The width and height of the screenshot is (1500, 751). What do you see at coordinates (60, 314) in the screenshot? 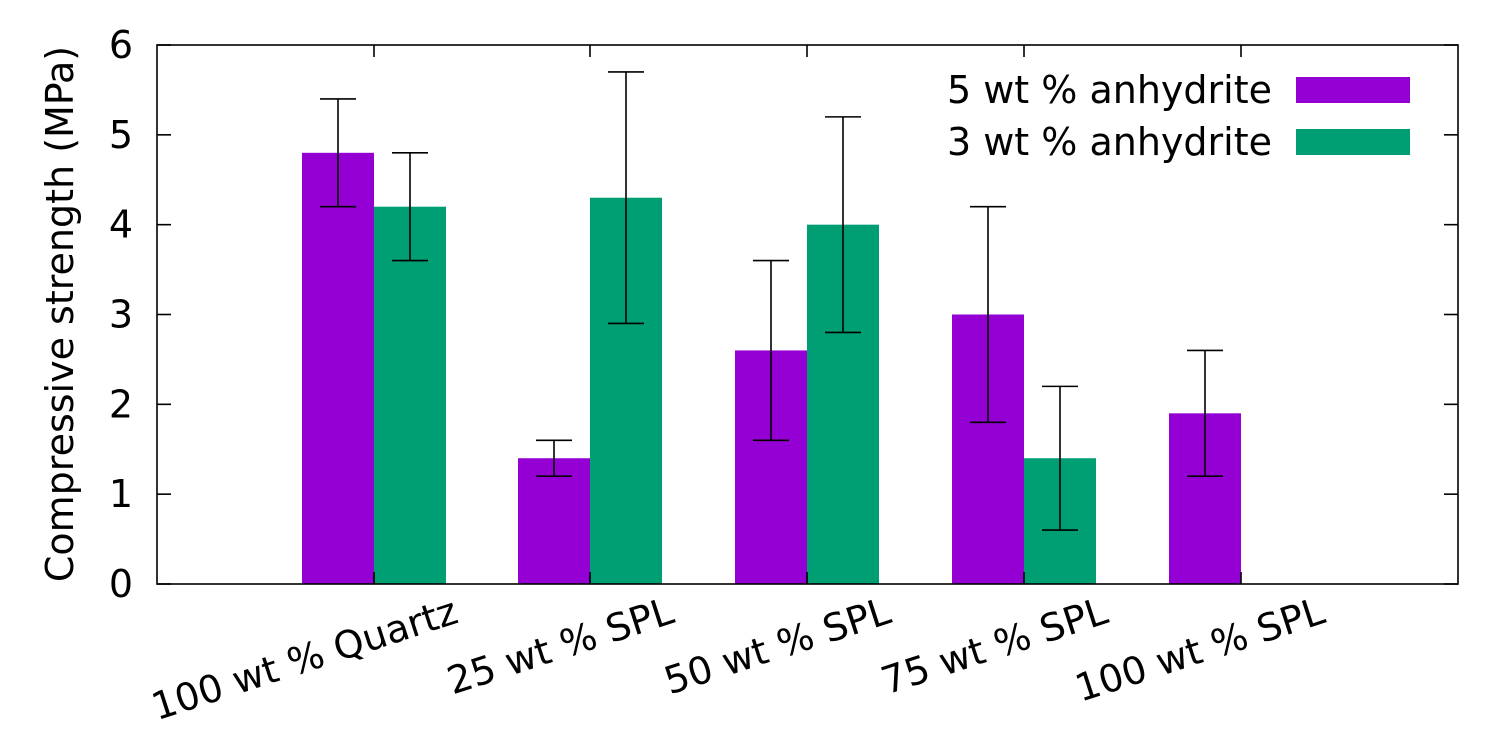
I see `y-axis-label: Compressive strength (MPa)` at bounding box center [60, 314].